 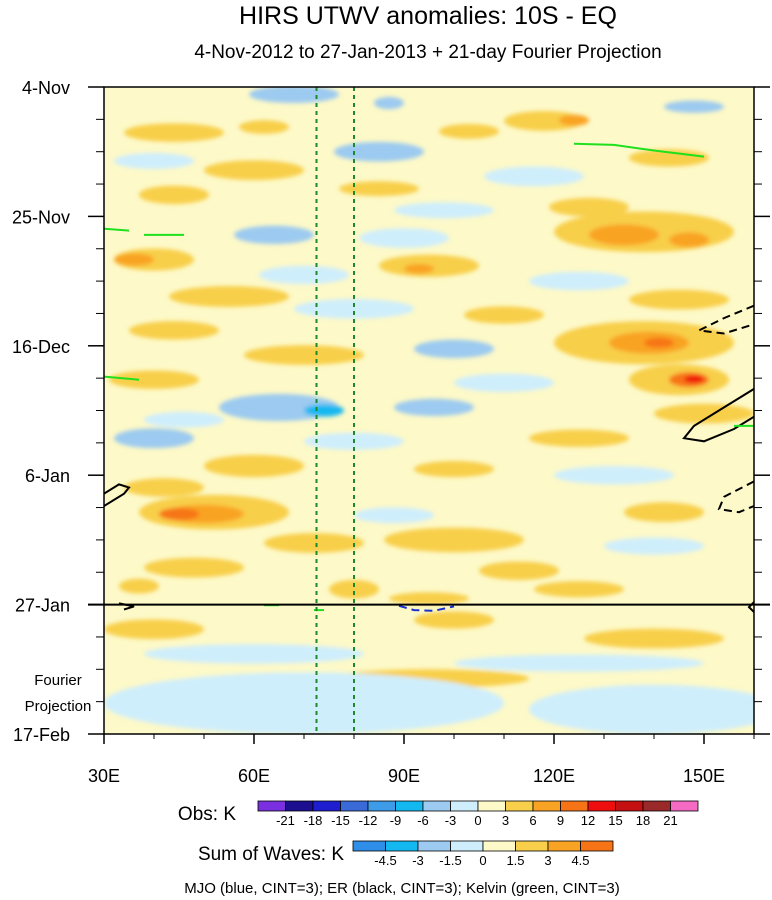 I want to click on colorbar-level-label: 15, so click(x=615, y=820).